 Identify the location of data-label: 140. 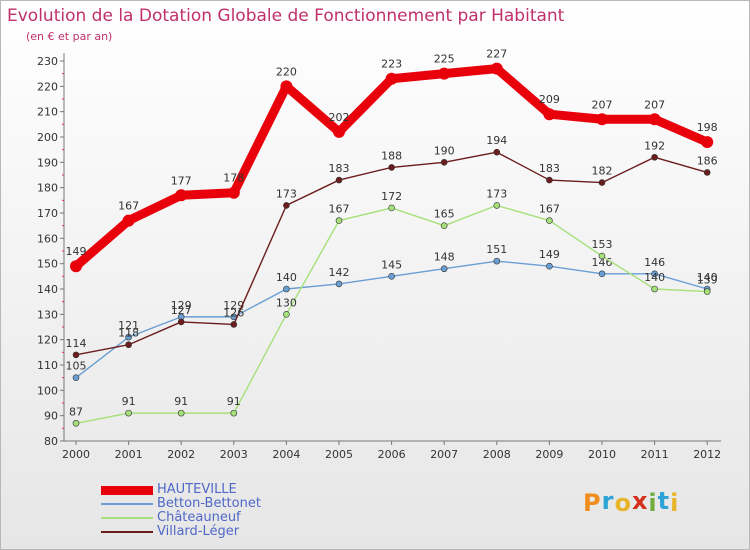
(654, 277).